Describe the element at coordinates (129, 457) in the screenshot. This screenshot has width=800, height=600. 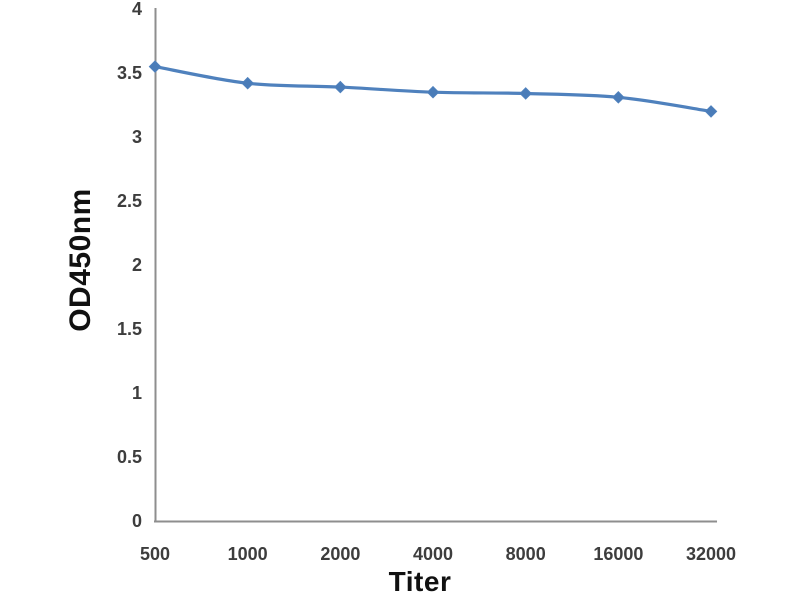
I see `y-tick-label: 0.5` at that location.